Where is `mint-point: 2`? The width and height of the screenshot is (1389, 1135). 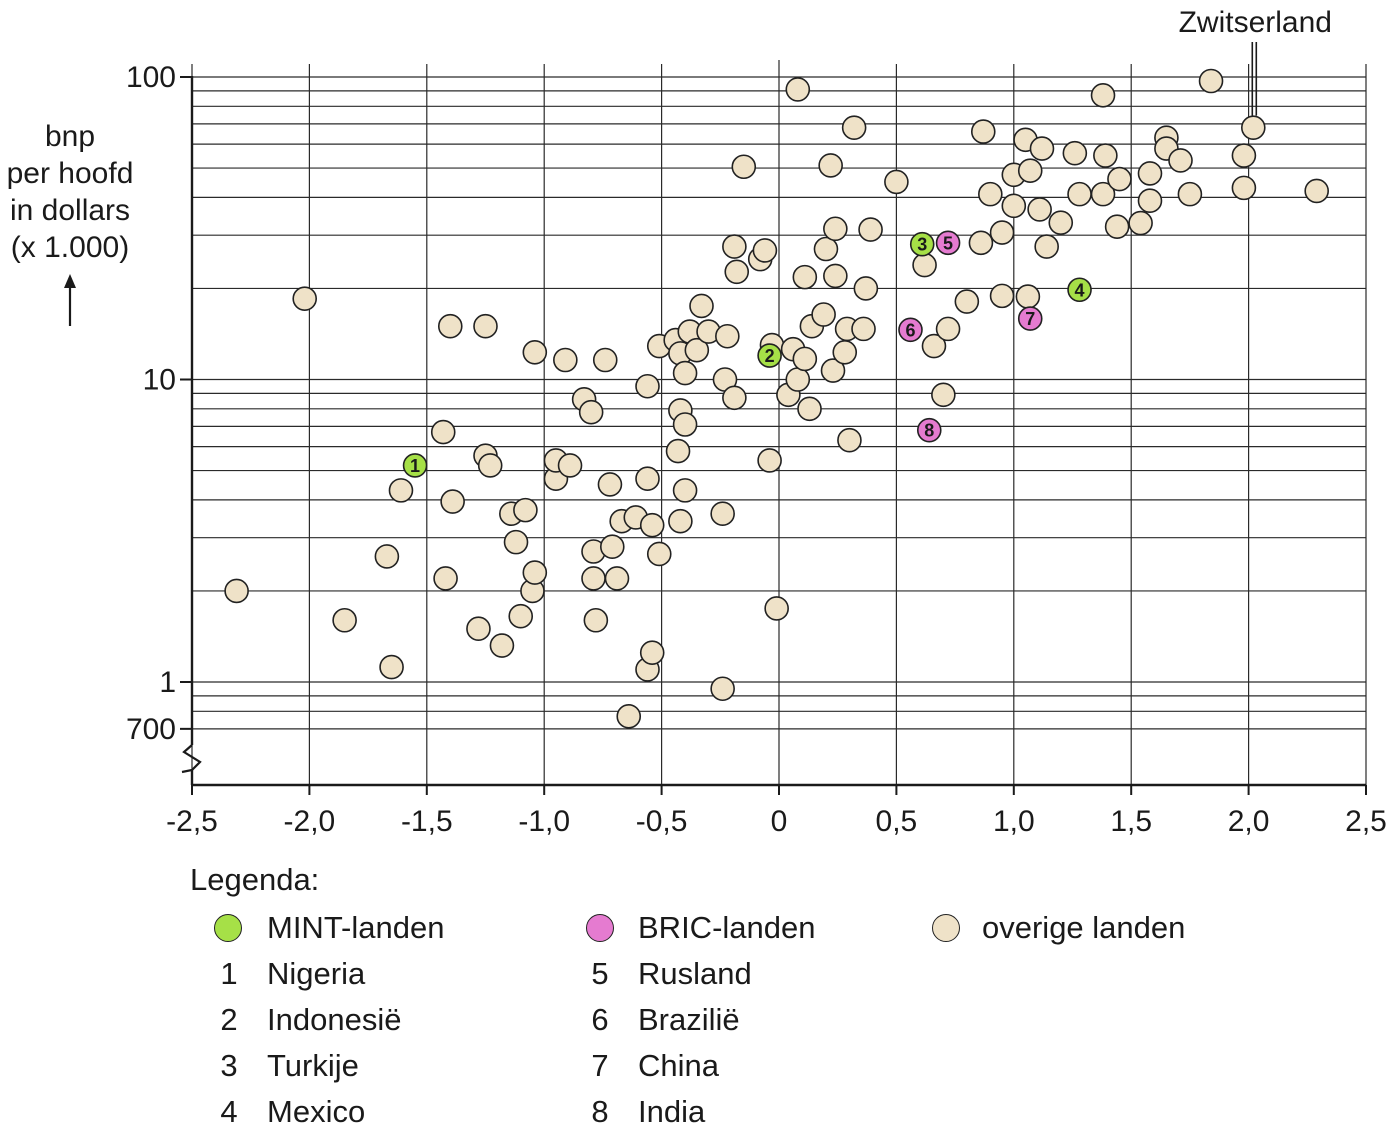
mint-point: 2 is located at coordinates (769, 355).